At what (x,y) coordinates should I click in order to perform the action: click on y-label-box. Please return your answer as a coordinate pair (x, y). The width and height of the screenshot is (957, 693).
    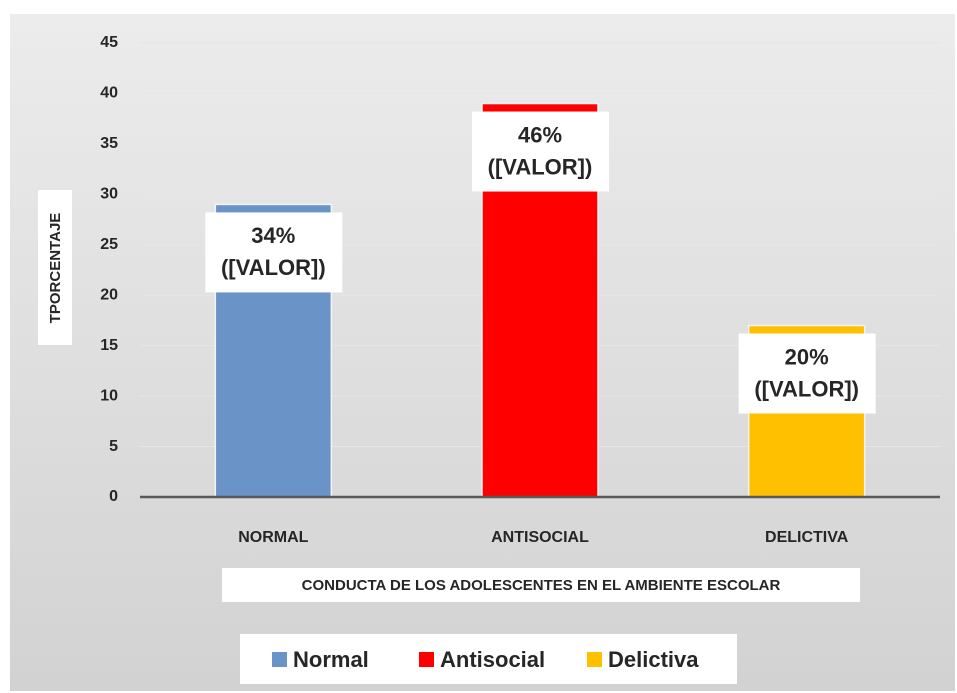
    Looking at the image, I should click on (55, 267).